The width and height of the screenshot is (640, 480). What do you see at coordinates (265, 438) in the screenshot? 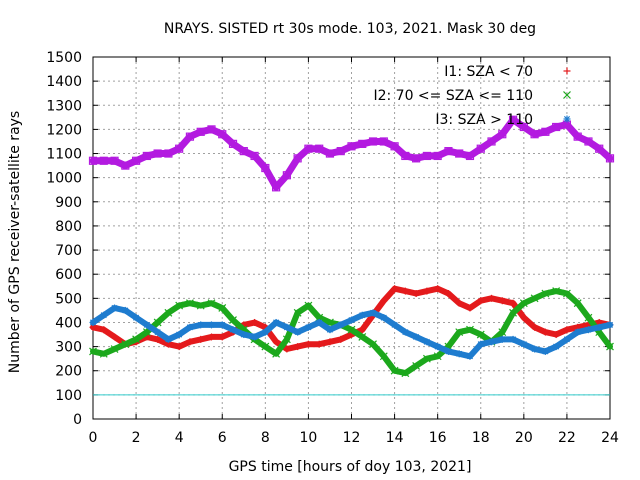
I see `x-tick-label: 8` at bounding box center [265, 438].